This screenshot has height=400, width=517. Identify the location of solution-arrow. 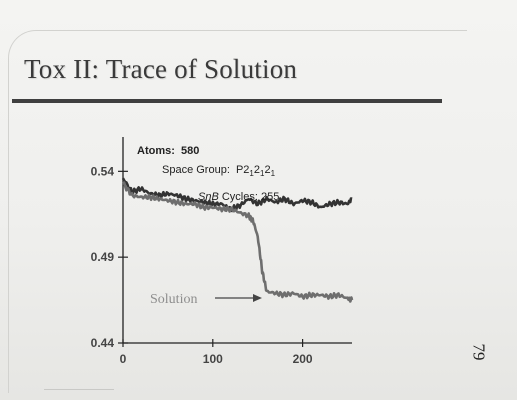
(238, 298).